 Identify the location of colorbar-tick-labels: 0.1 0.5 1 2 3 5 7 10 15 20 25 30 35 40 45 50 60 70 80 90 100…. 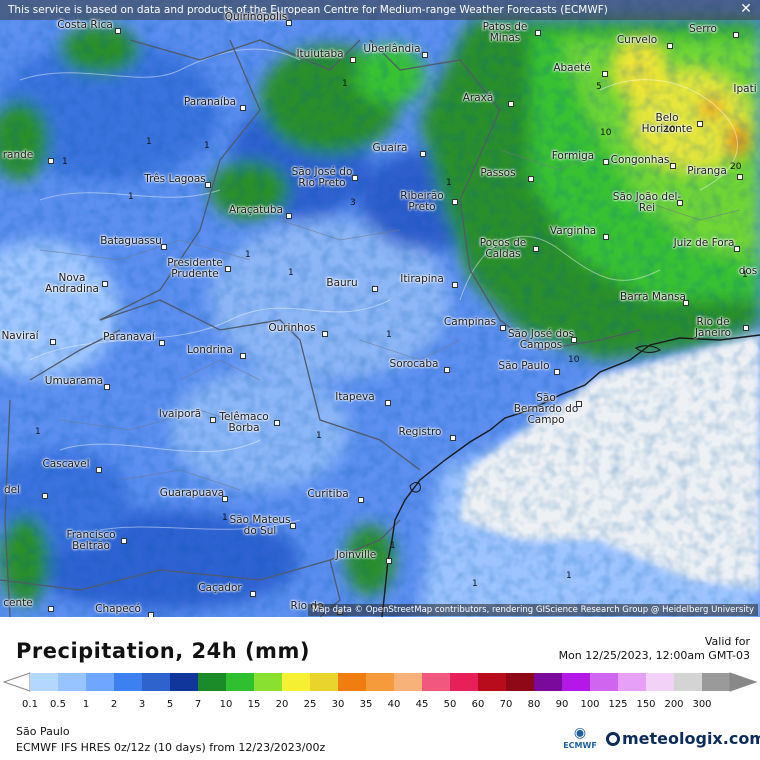
(380, 706).